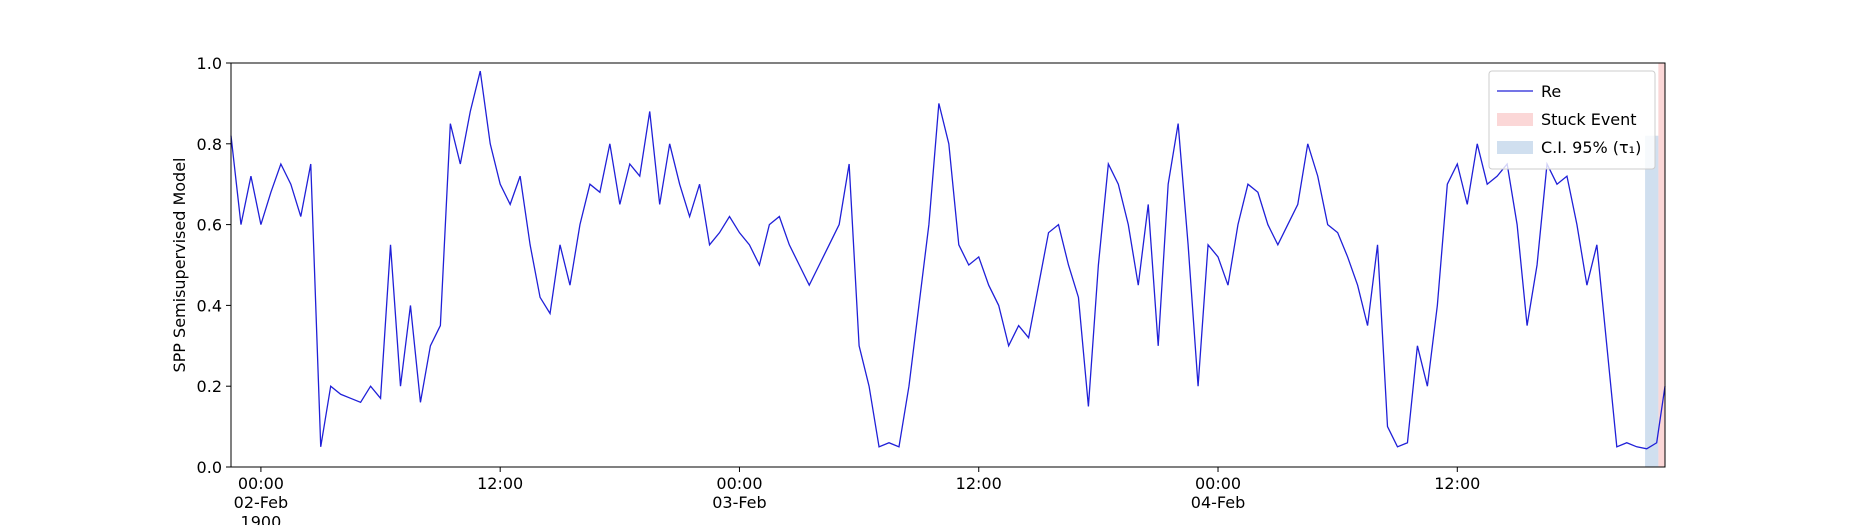  Describe the element at coordinates (209, 305) in the screenshot. I see `y-tick-label: 0.4` at that location.